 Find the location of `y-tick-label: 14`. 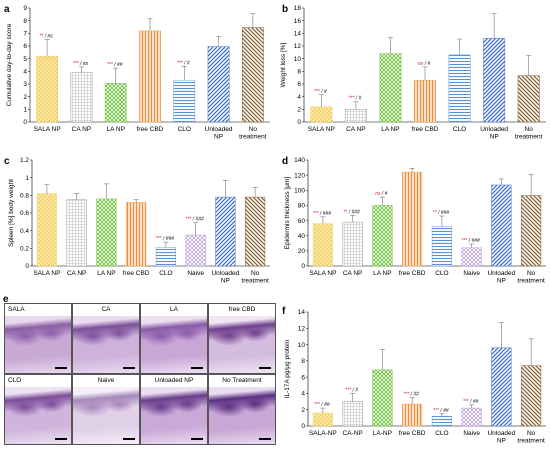

y-tick-label: 14 is located at coordinates (298, 34).